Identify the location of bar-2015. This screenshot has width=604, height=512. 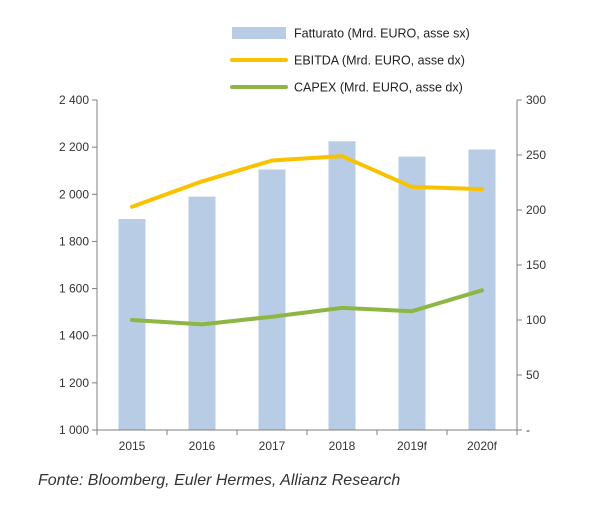
(132, 324).